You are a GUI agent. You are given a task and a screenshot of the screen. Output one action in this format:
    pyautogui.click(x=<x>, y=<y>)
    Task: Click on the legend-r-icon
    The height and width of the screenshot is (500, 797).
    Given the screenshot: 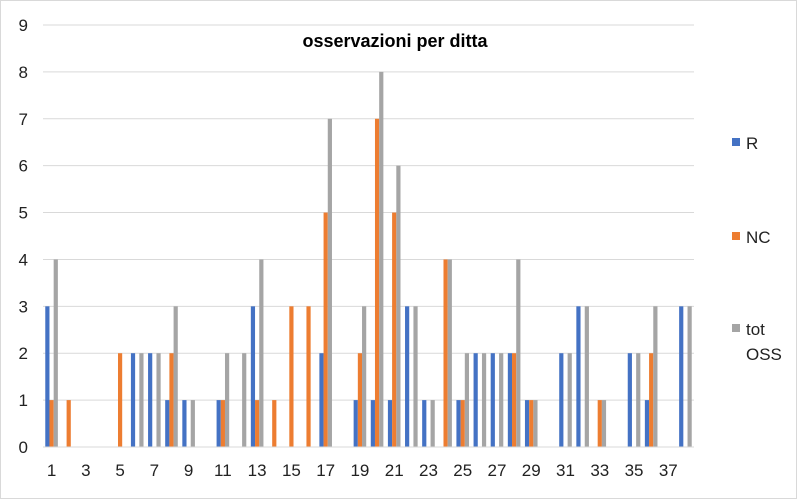 What is the action you would take?
    pyautogui.click(x=736, y=142)
    